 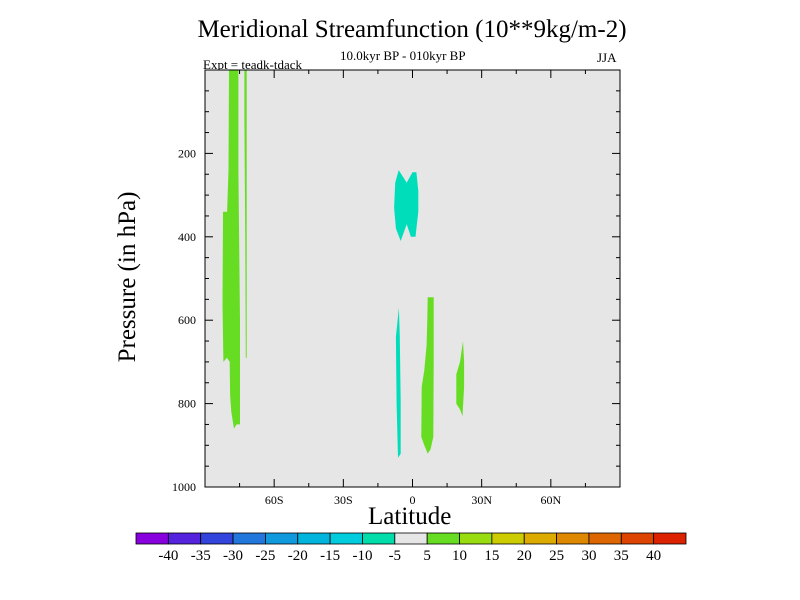 What do you see at coordinates (343, 500) in the screenshot?
I see `x-tick-label: 30S` at bounding box center [343, 500].